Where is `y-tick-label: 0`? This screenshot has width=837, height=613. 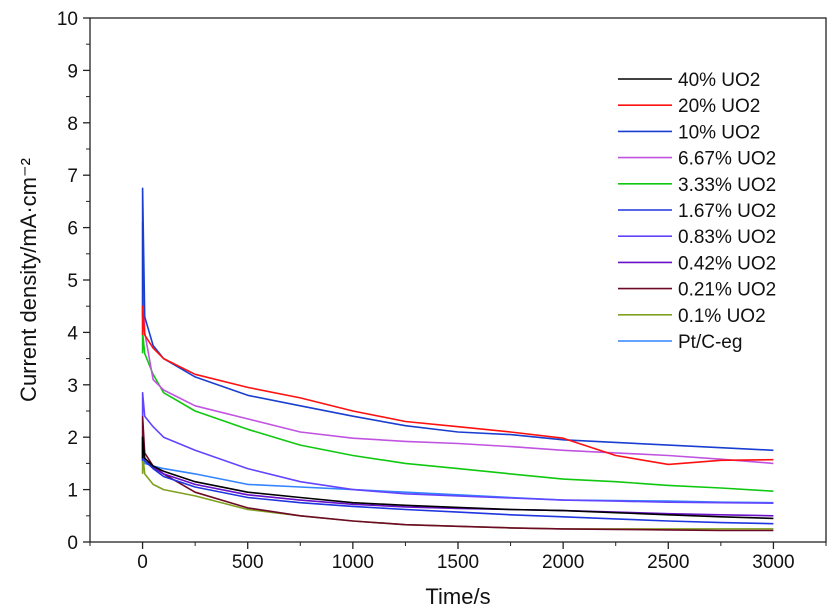
y-tick-label: 0 is located at coordinates (72, 543).